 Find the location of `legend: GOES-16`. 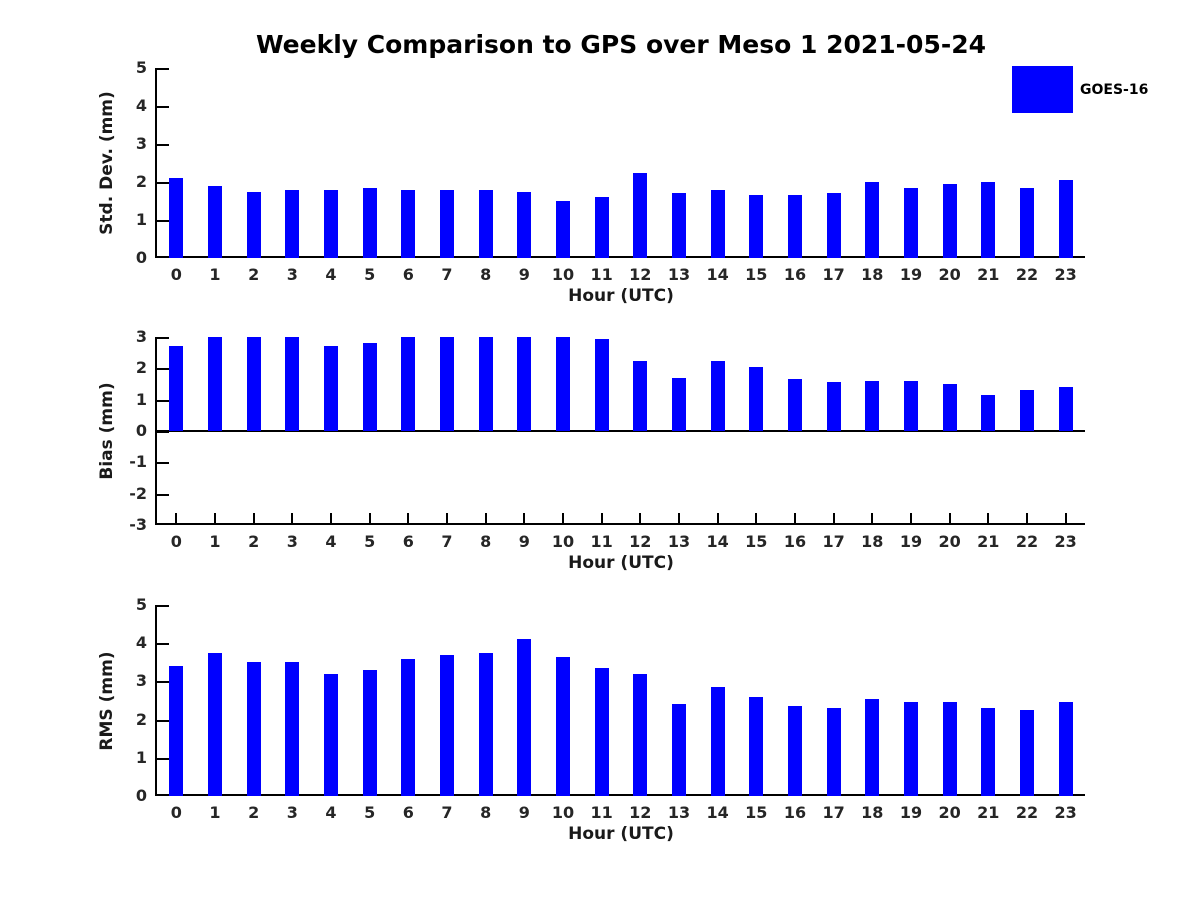

legend: GOES-16 is located at coordinates (1102, 90).